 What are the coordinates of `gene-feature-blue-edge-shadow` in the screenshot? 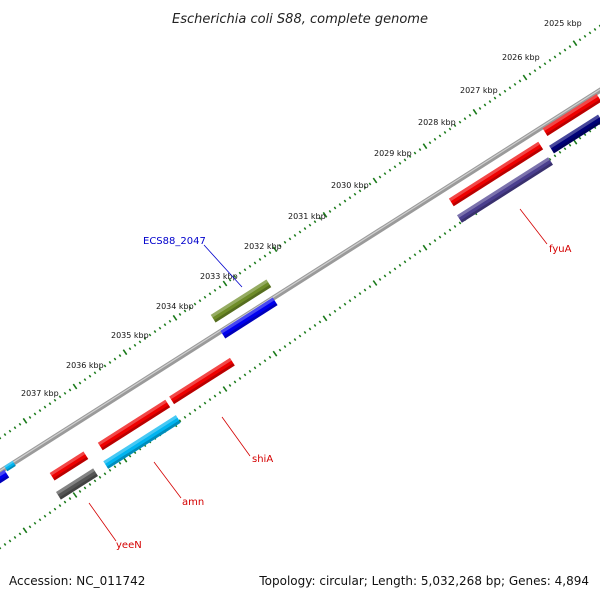 It's located at (5, 481).